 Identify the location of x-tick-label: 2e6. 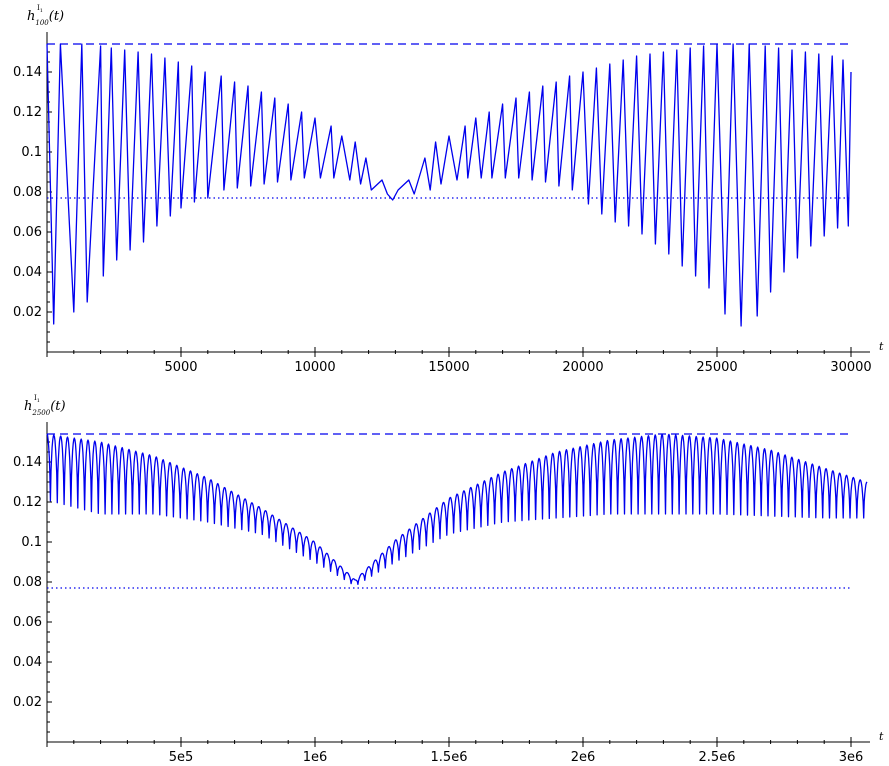
(583, 757).